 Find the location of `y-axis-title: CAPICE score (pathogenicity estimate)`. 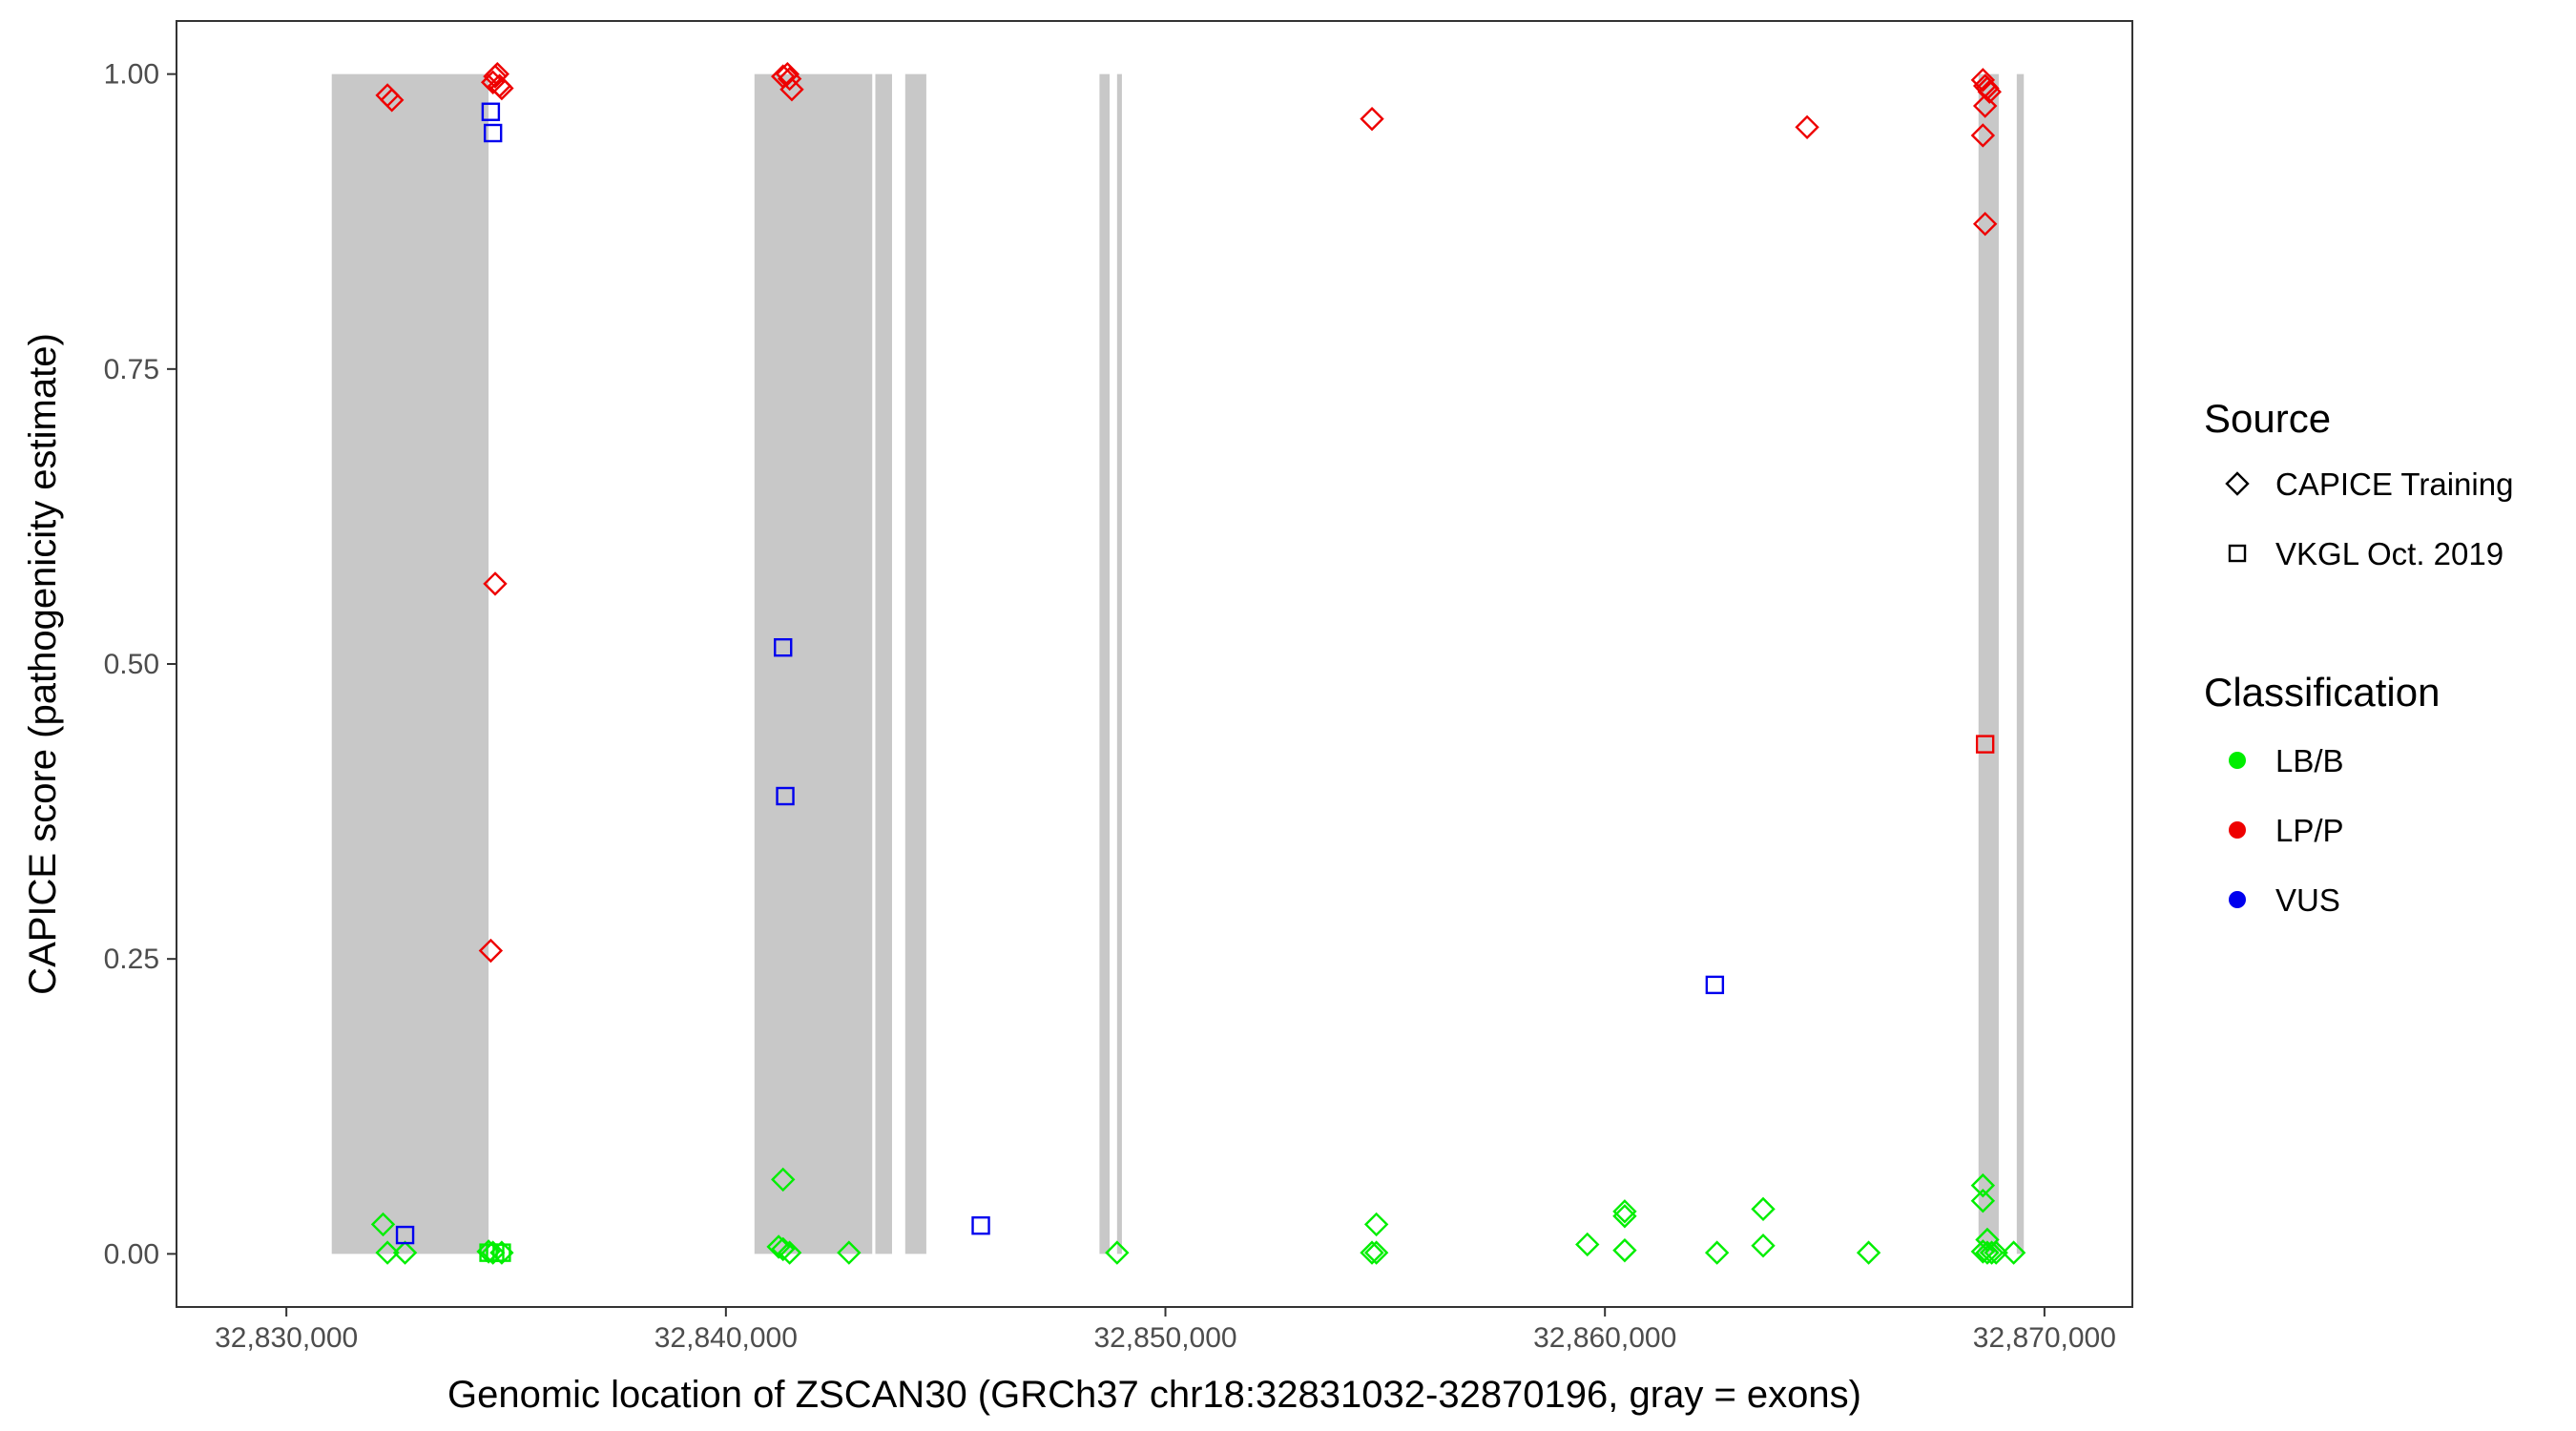

y-axis-title: CAPICE score (pathogenicity estimate) is located at coordinates (43, 664).